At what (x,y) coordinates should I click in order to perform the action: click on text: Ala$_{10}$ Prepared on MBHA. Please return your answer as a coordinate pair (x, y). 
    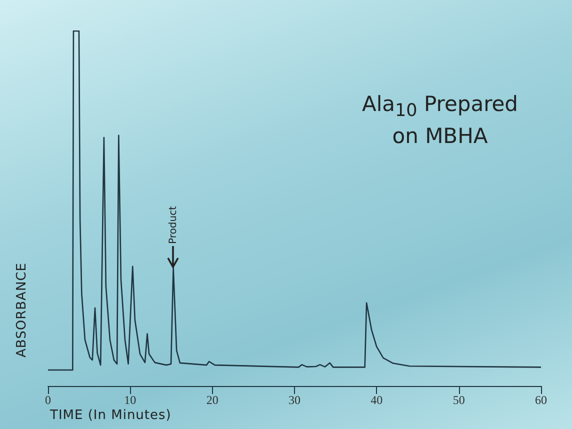
    Looking at the image, I should click on (440, 121).